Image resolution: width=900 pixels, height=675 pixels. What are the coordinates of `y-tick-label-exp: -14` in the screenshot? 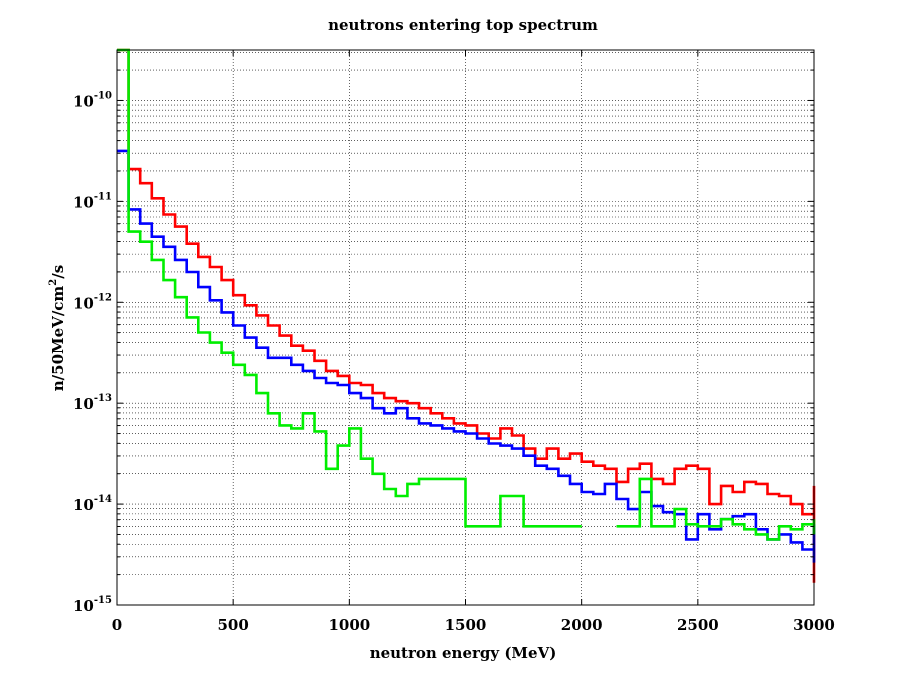 It's located at (103, 499).